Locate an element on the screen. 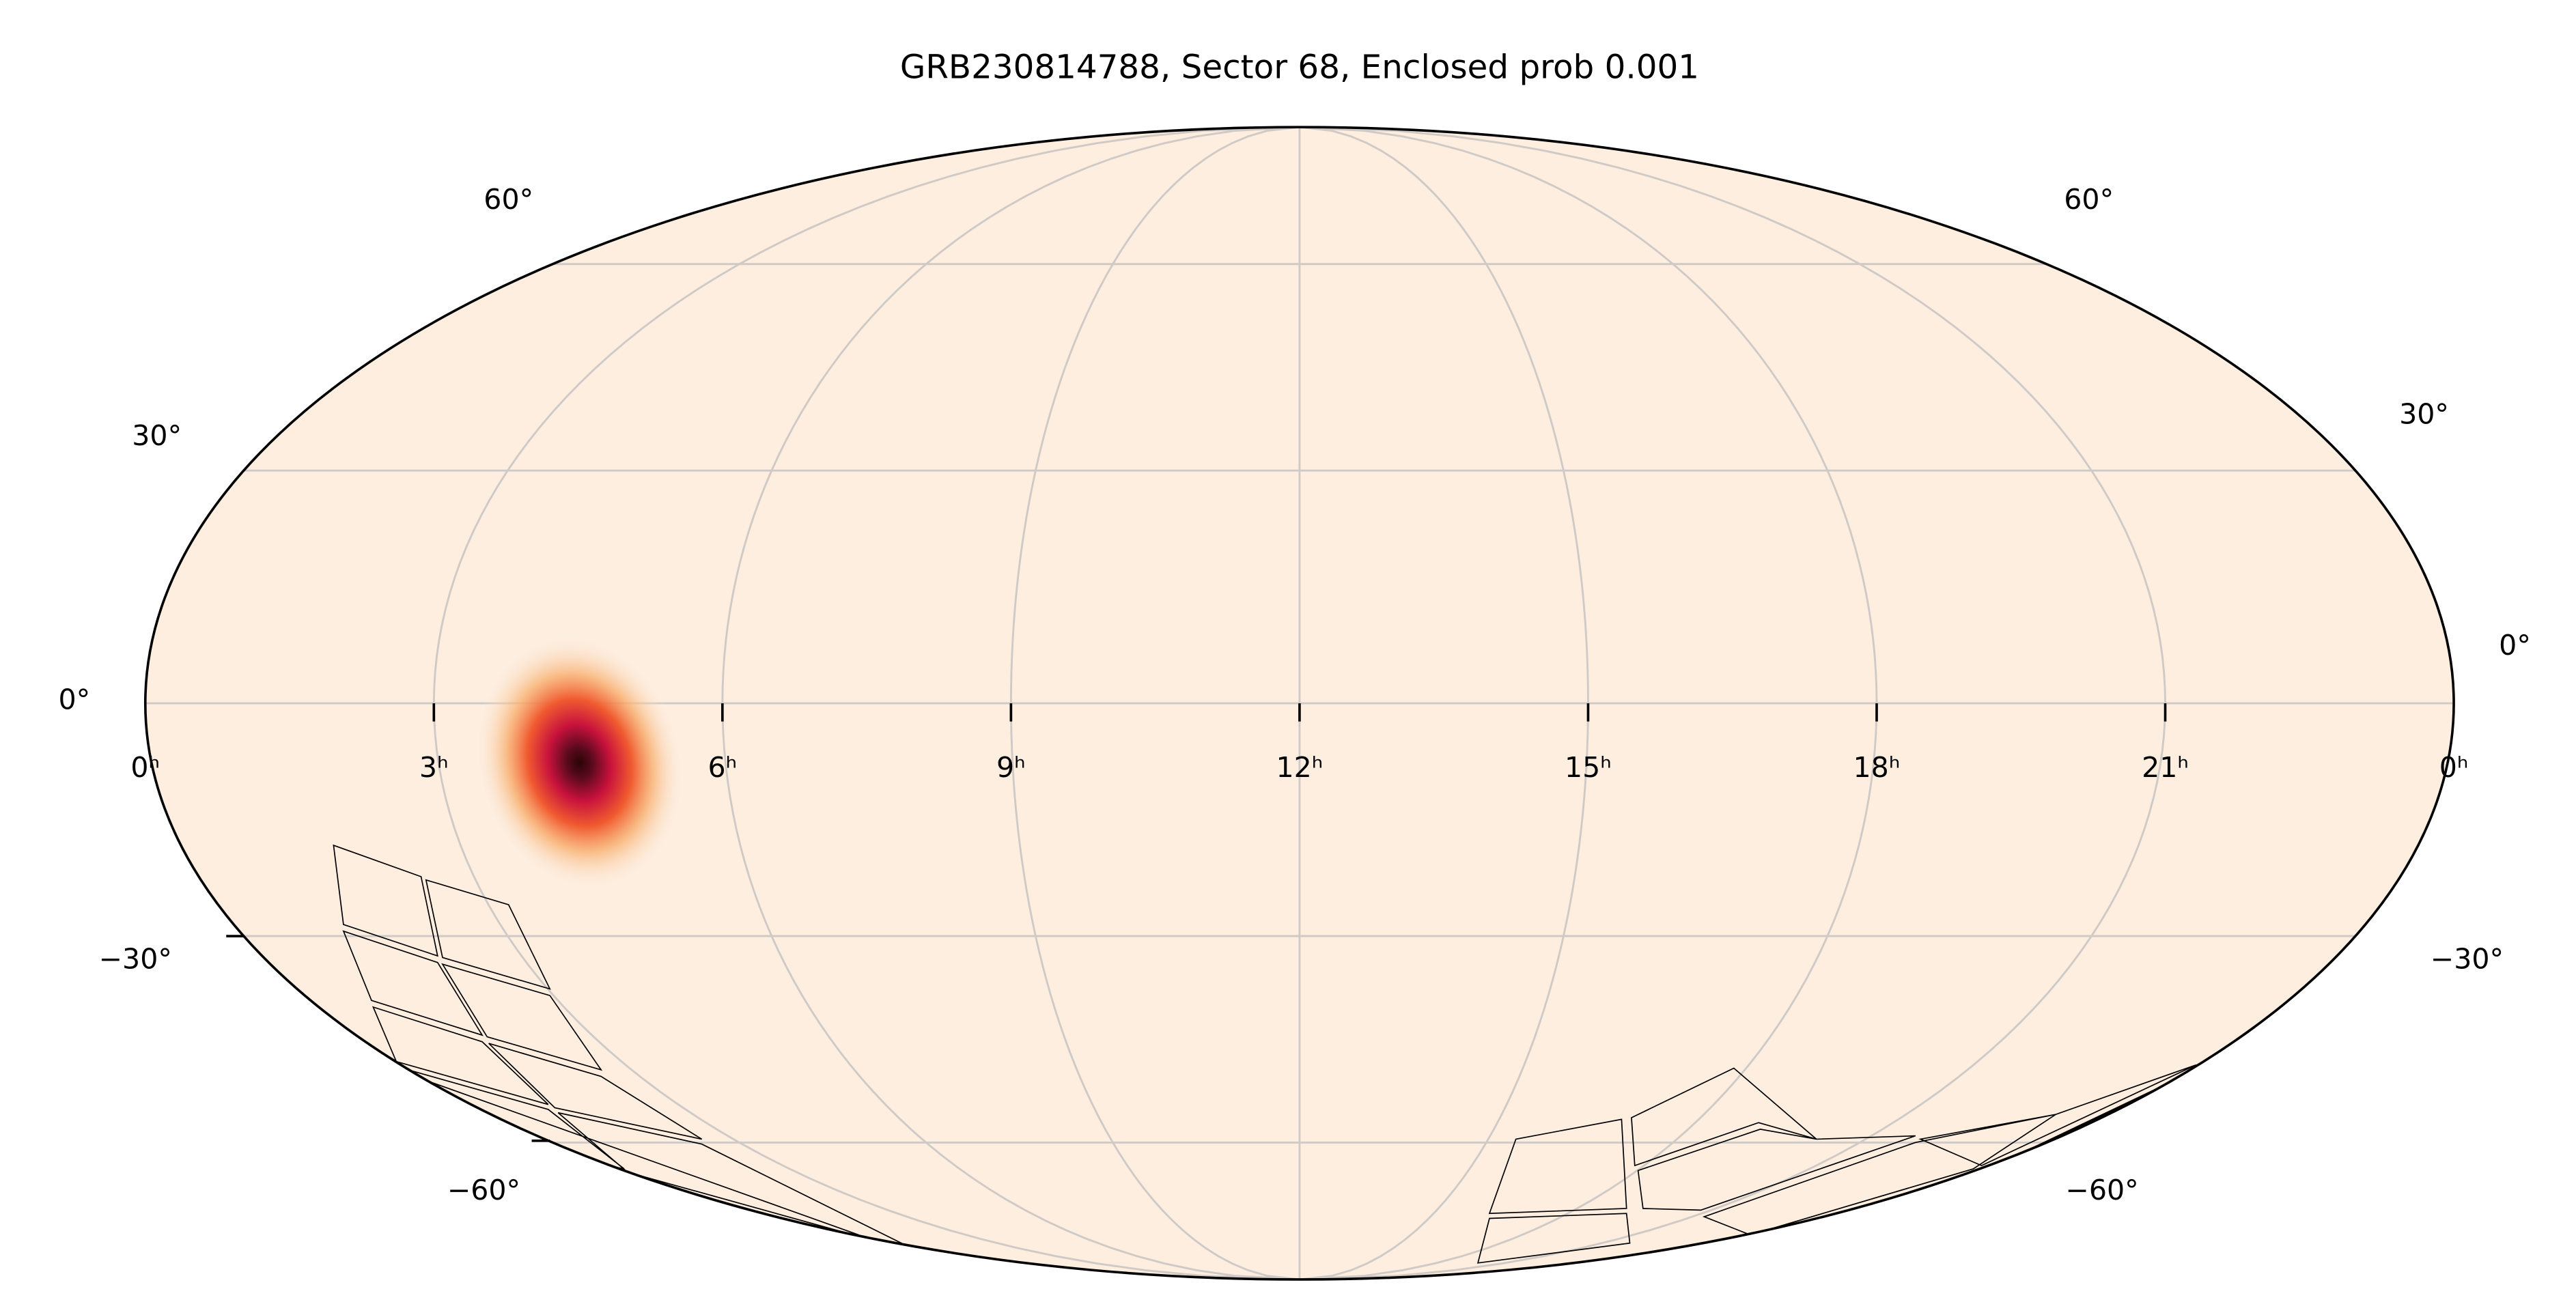  ra-label: 15ʰ is located at coordinates (1588, 767).